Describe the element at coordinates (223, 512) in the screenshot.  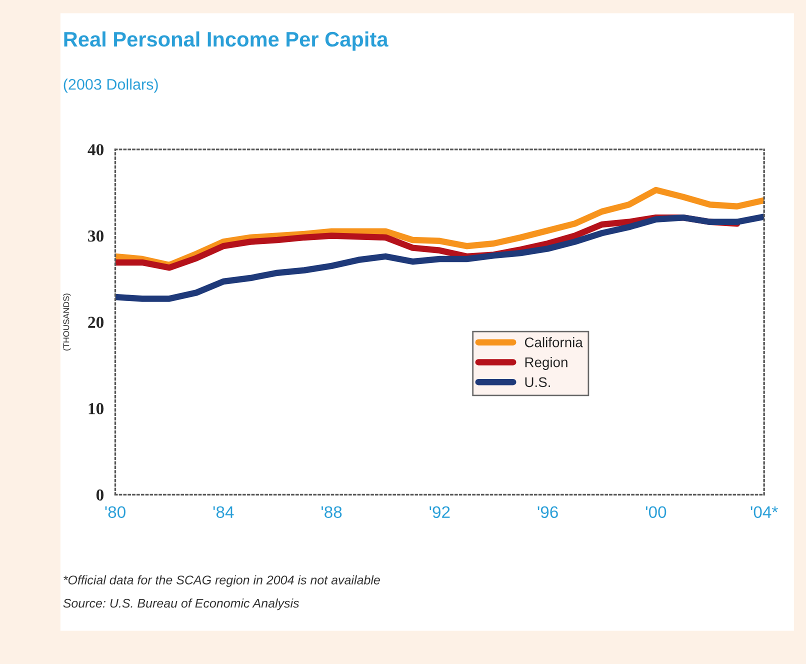
I see `x-tick-label: '84` at that location.